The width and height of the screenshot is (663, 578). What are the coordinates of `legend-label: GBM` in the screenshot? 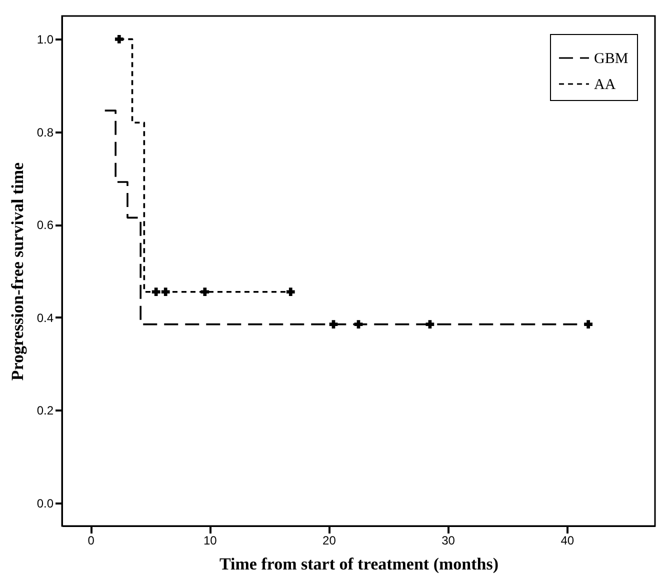 It's located at (611, 59).